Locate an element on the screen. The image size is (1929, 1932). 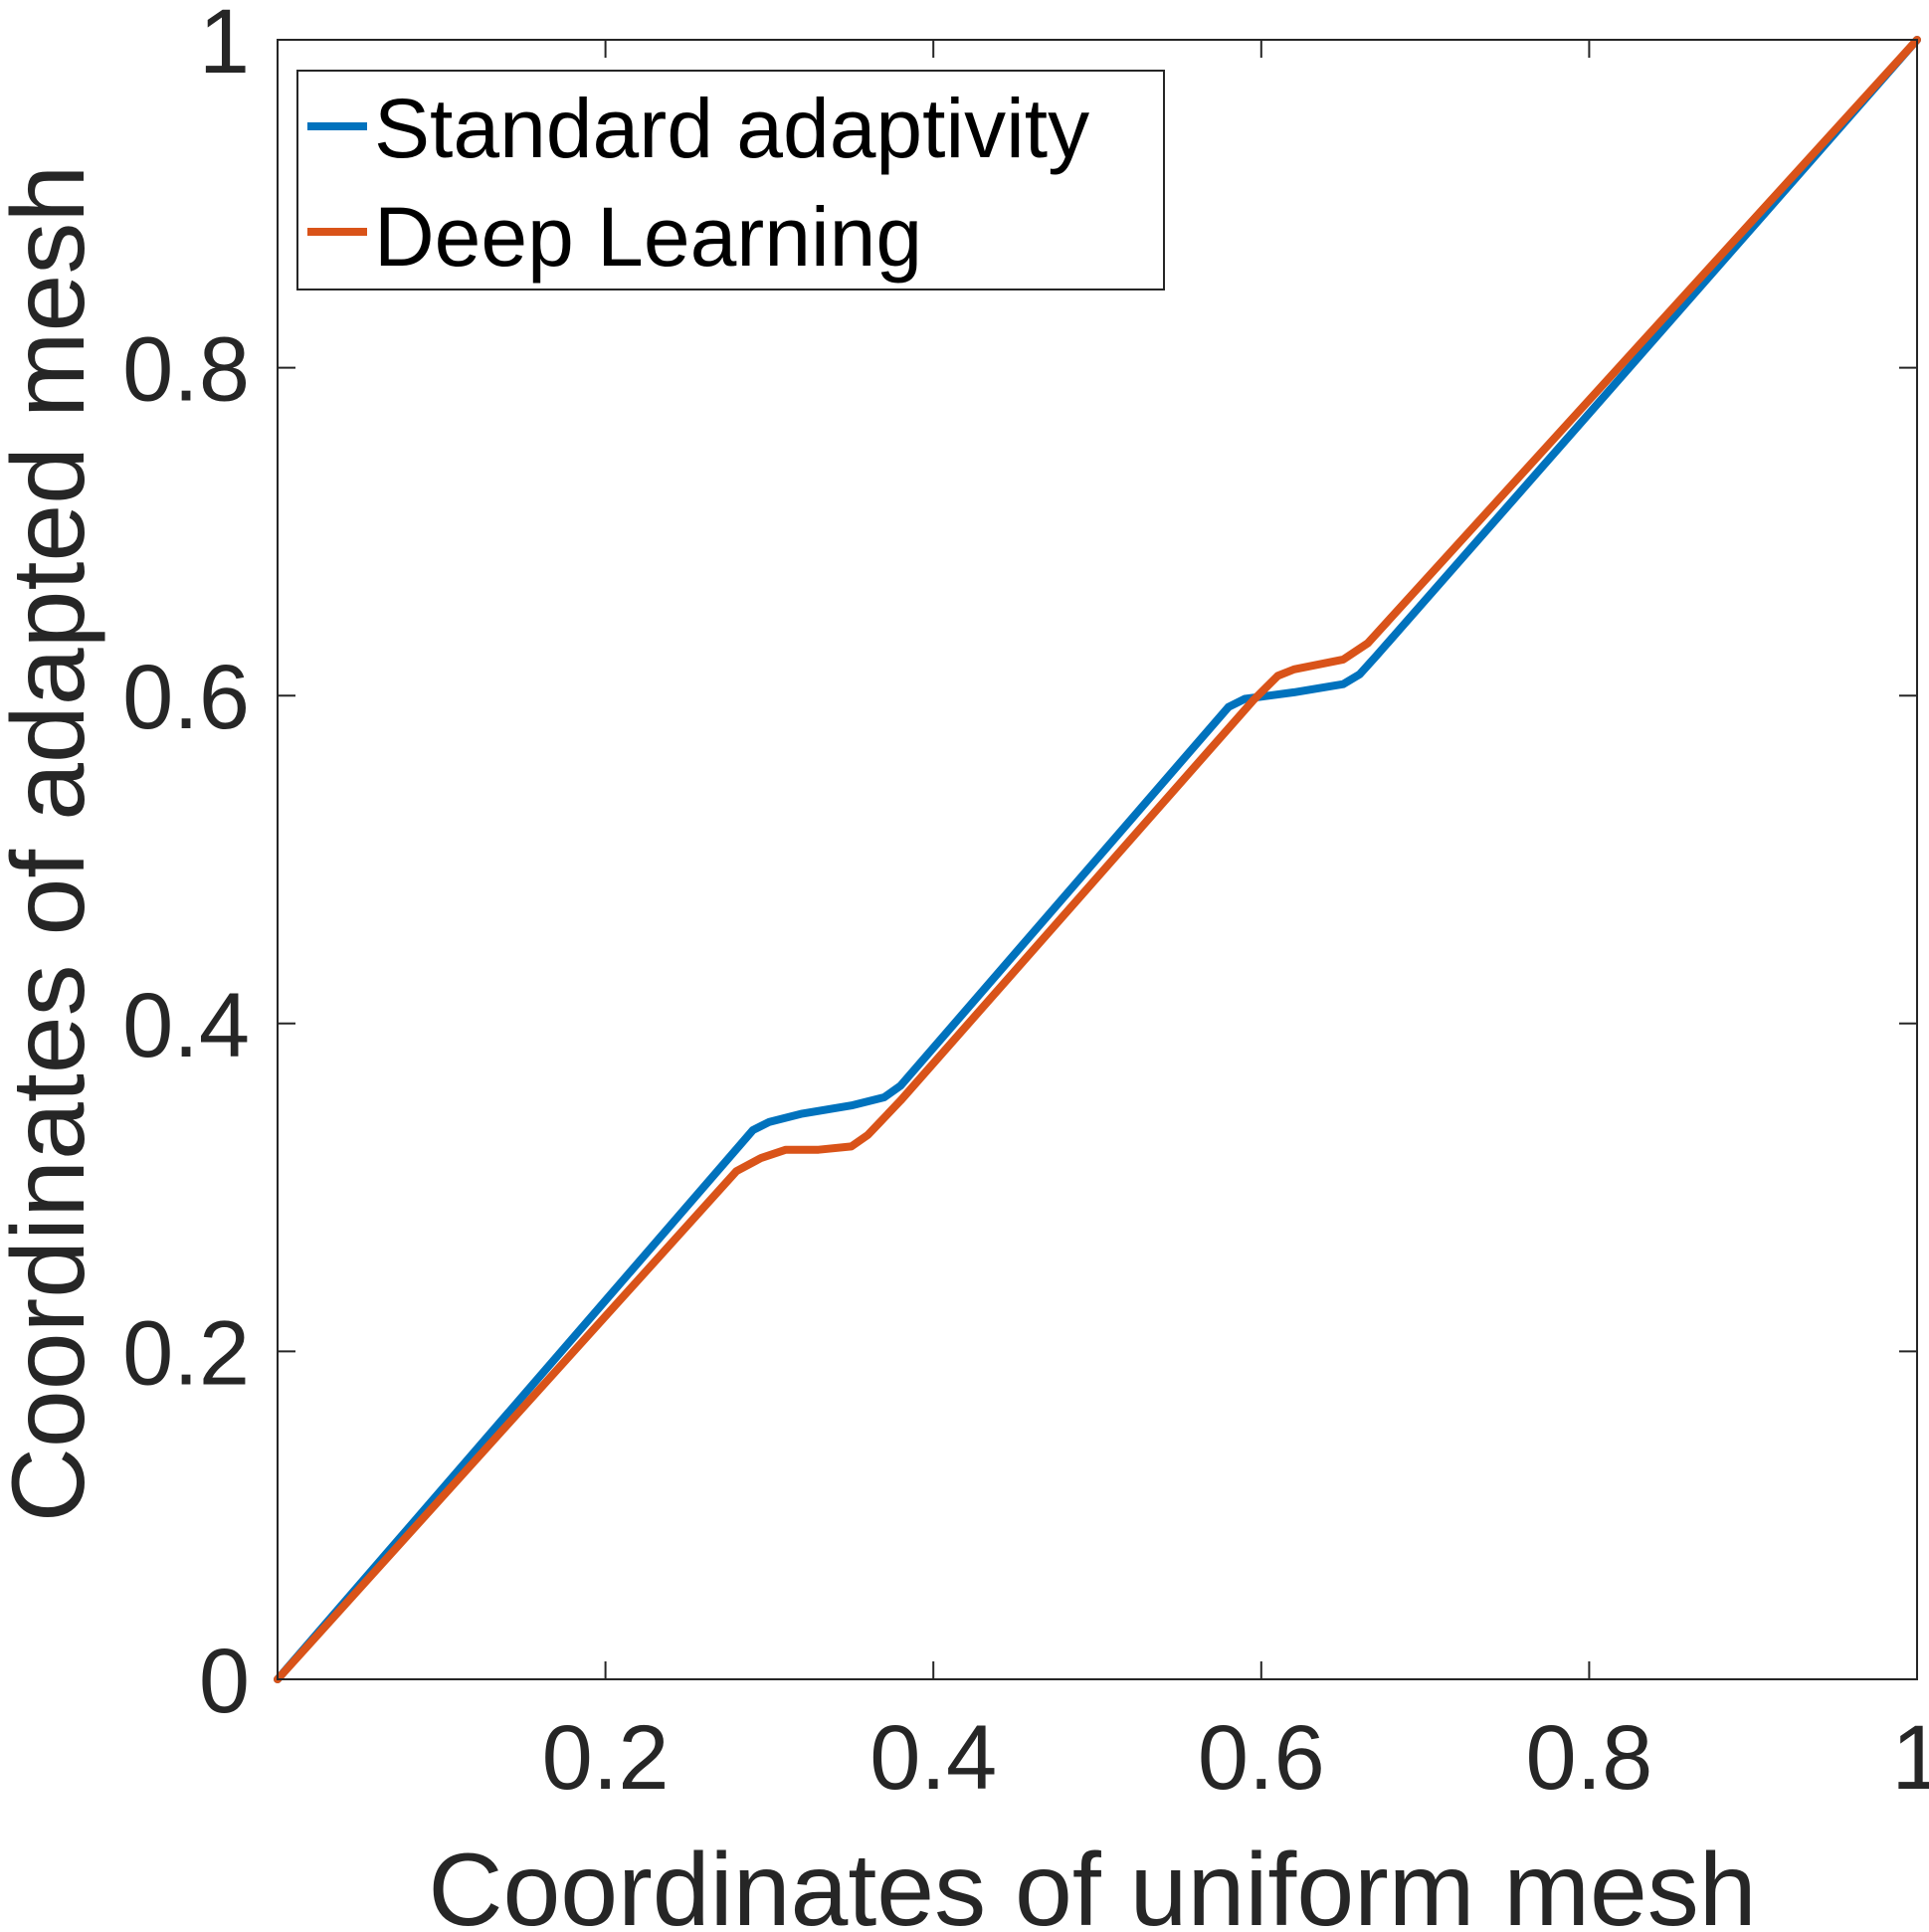
legend-label-deep-learning: Deep Learning is located at coordinates (648, 237).